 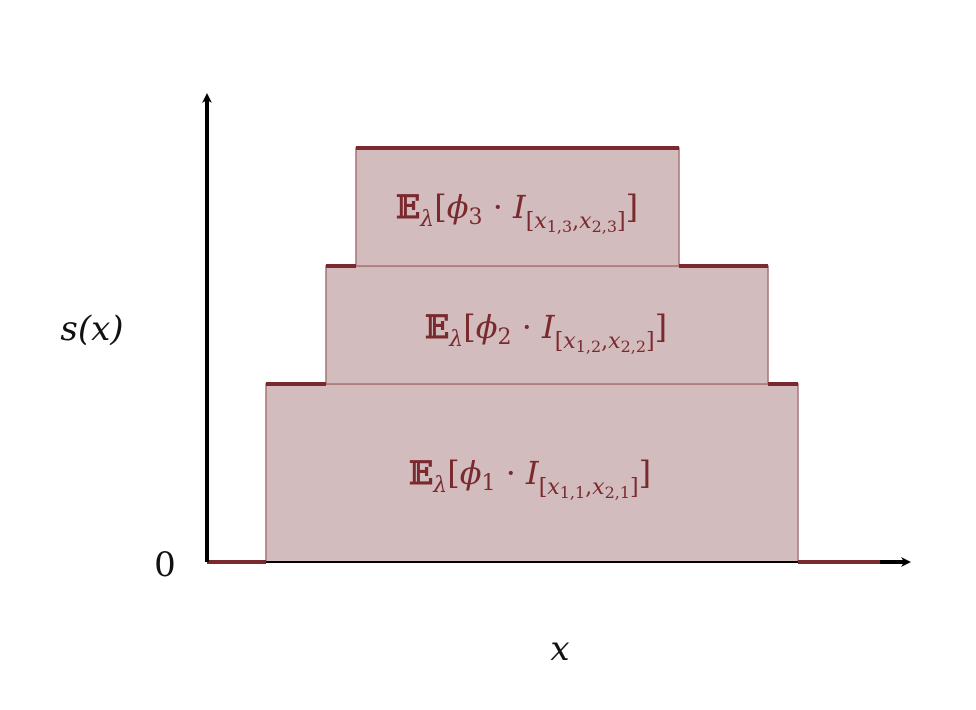 I want to click on origin-label: 0, so click(x=165, y=565).